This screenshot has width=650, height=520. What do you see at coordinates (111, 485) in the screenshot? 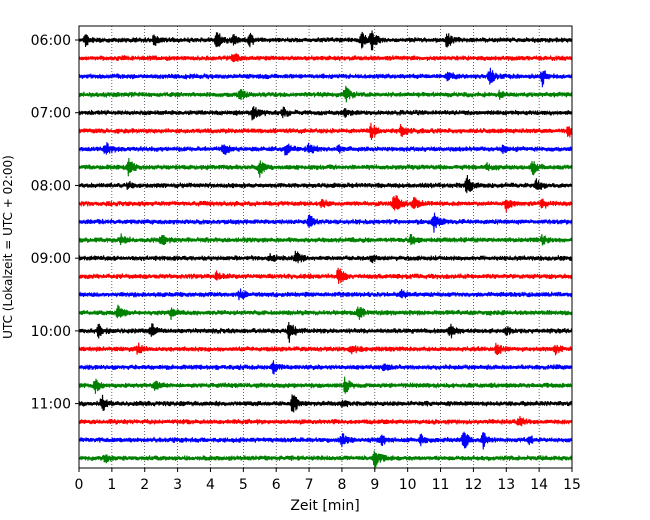
I see `x-tick-label: 1` at bounding box center [111, 485].